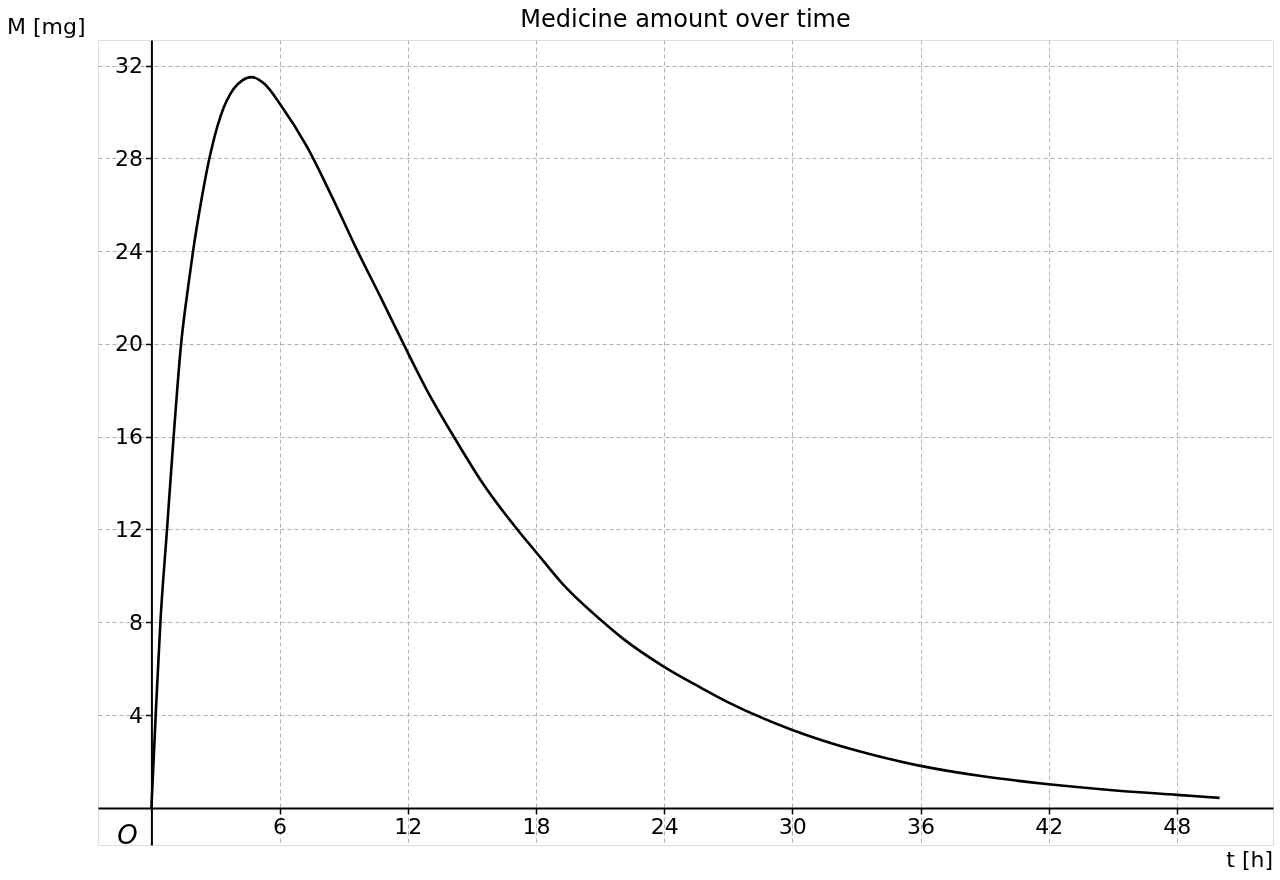  What do you see at coordinates (128, 158) in the screenshot?
I see `y-tick-label: 28` at bounding box center [128, 158].